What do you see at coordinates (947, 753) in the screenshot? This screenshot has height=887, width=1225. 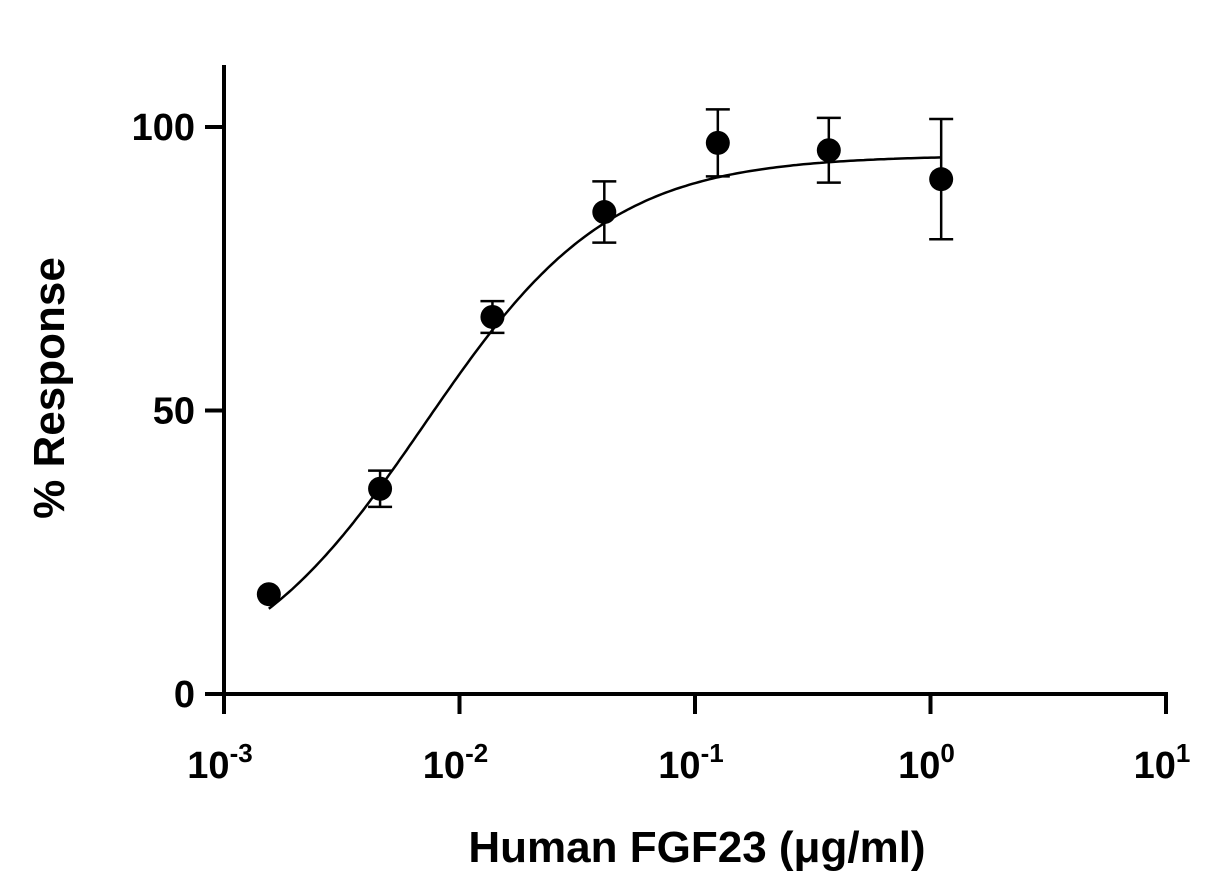 I see `x-tick-exponent: 0` at bounding box center [947, 753].